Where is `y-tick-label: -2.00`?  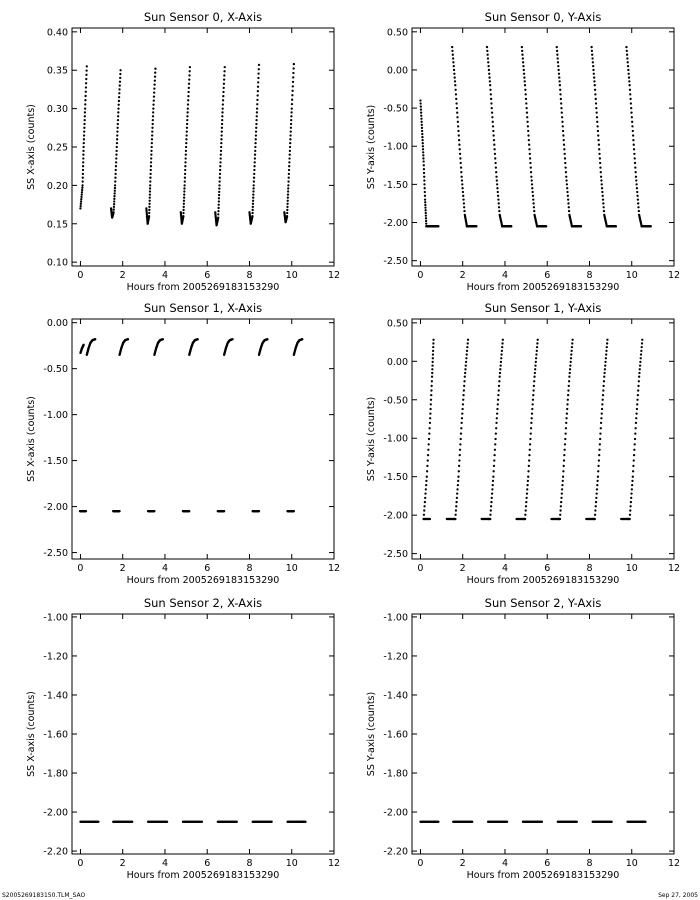 y-tick-label: -2.00 is located at coordinates (395, 223).